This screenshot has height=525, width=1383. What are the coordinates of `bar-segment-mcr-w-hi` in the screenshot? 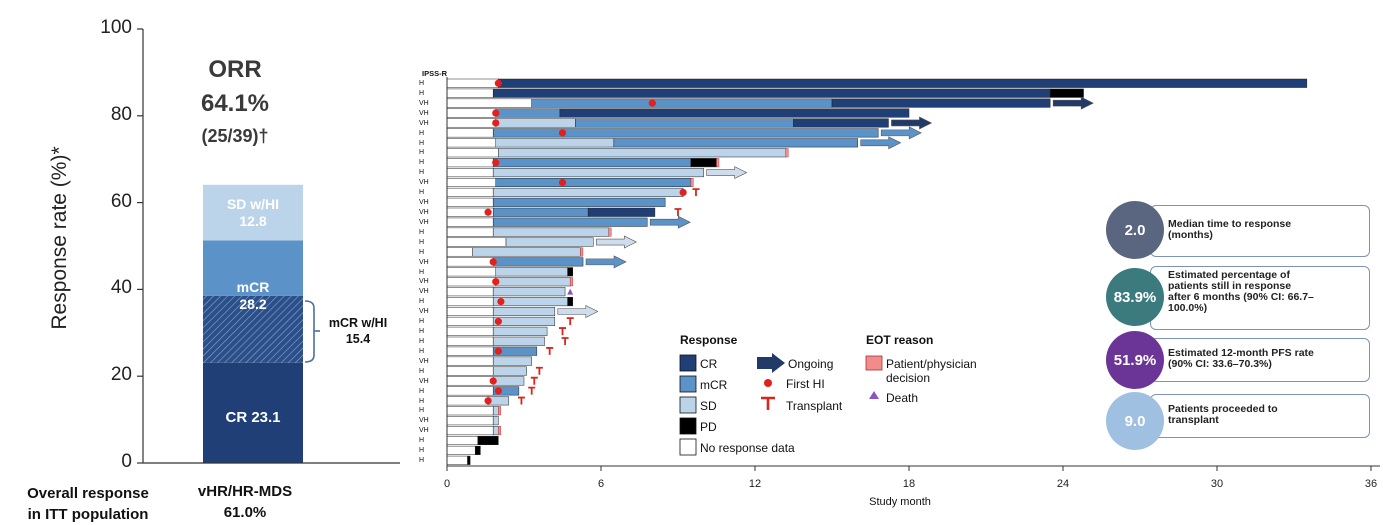 It's located at (253, 329).